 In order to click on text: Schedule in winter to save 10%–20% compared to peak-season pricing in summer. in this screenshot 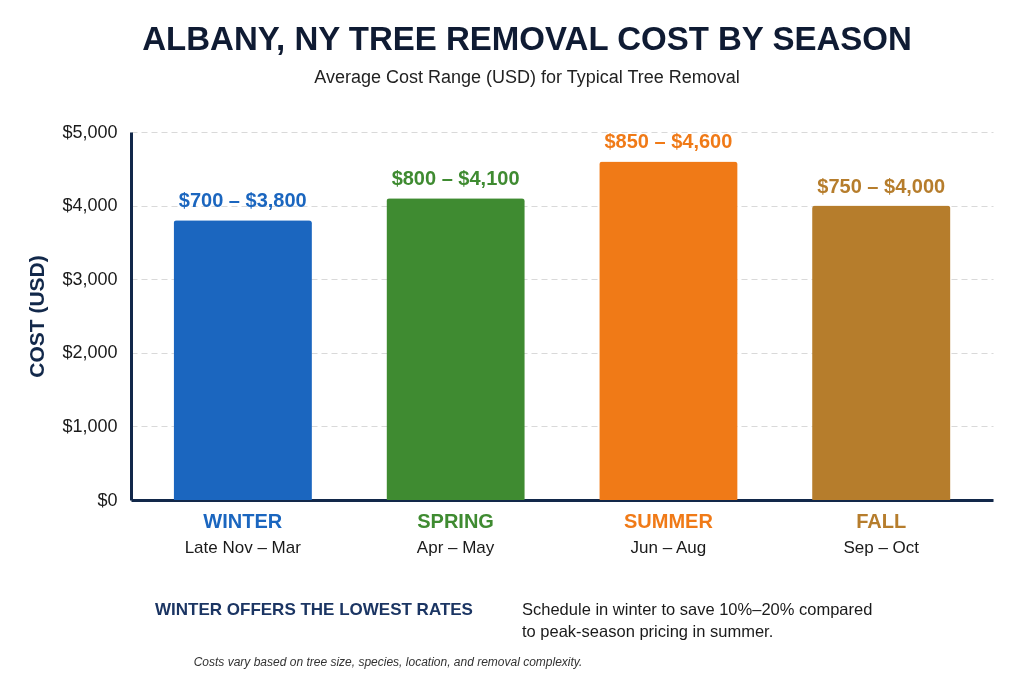, I will do `click(697, 620)`.